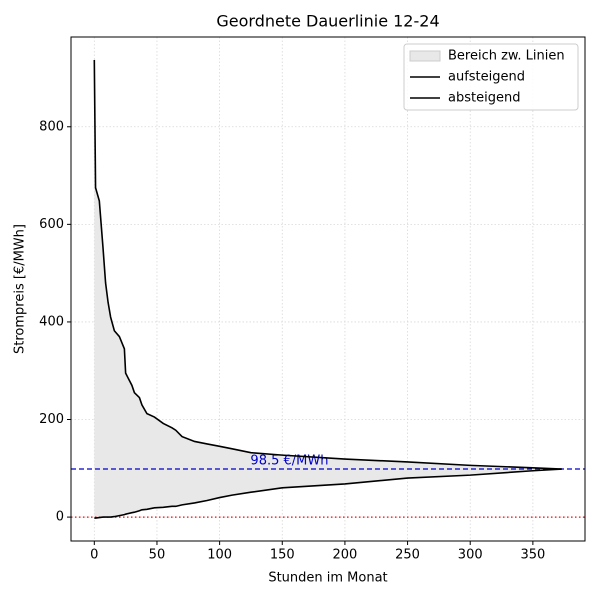 This screenshot has height=604, width=600. Describe the element at coordinates (60, 517) in the screenshot. I see `y-tick-label: 0` at that location.